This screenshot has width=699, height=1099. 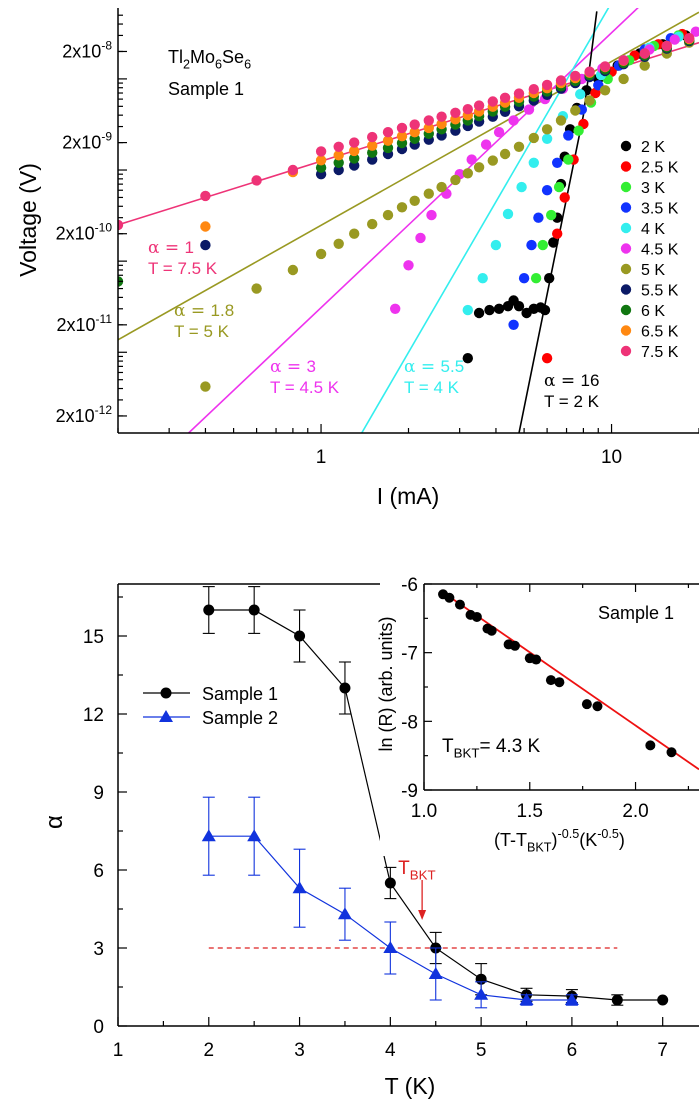 What do you see at coordinates (422, 915) in the screenshot?
I see `tbkt-arrowhead` at bounding box center [422, 915].